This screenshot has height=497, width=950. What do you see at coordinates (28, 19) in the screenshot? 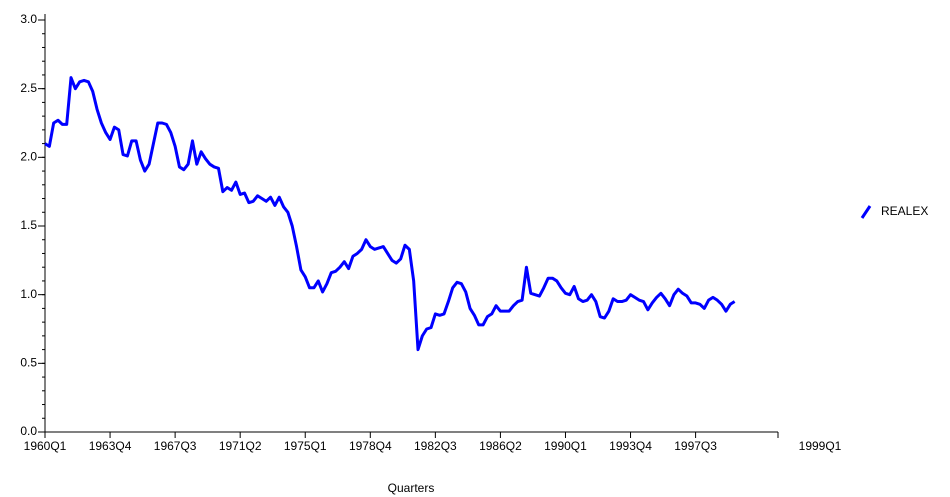
I see `y-tick-label: 3.0` at bounding box center [28, 19].